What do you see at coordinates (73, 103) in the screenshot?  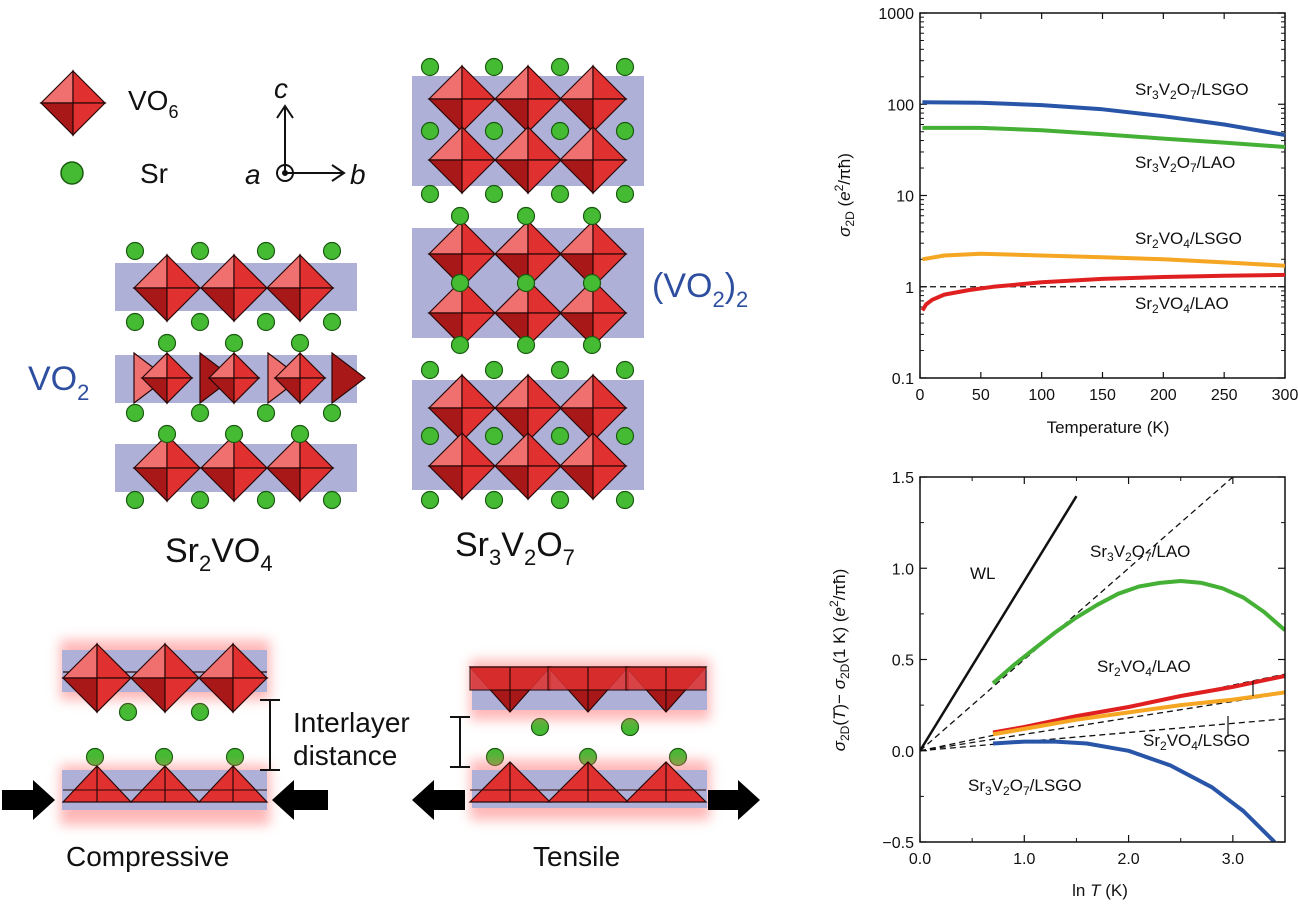 I see `vo6-legend-octahedron` at bounding box center [73, 103].